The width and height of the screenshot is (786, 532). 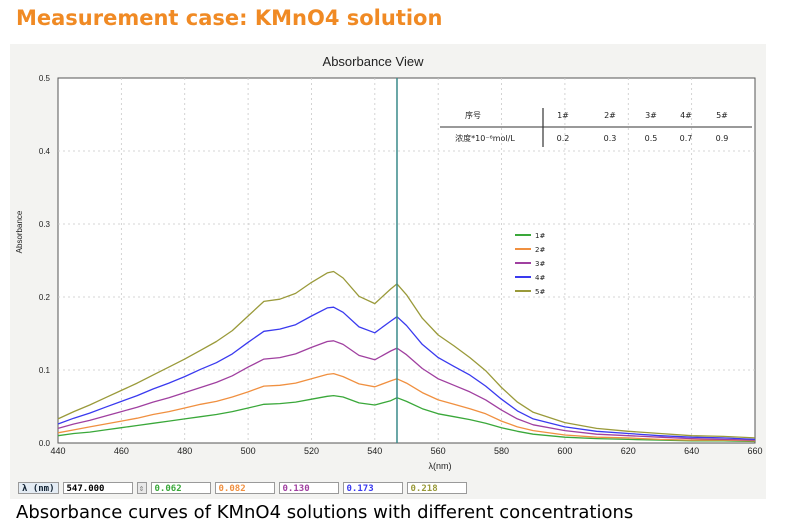 I want to click on table-val-4: 0.7, so click(x=686, y=138).